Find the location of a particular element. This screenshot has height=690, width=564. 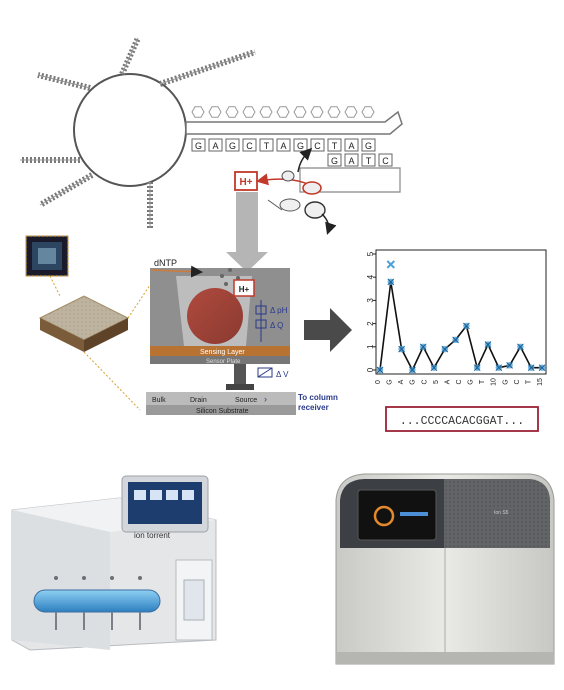

y-tick-label: 4 is located at coordinates (370, 276).